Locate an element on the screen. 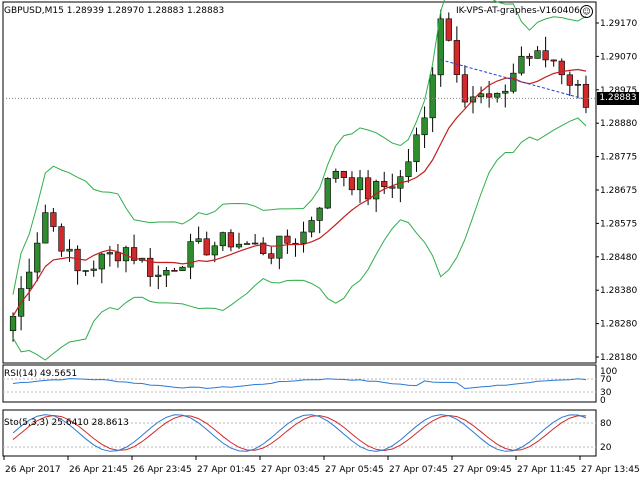 Image resolution: width=640 pixels, height=480 pixels. x-tick-label: 27 Apr 11:45 is located at coordinates (546, 470).